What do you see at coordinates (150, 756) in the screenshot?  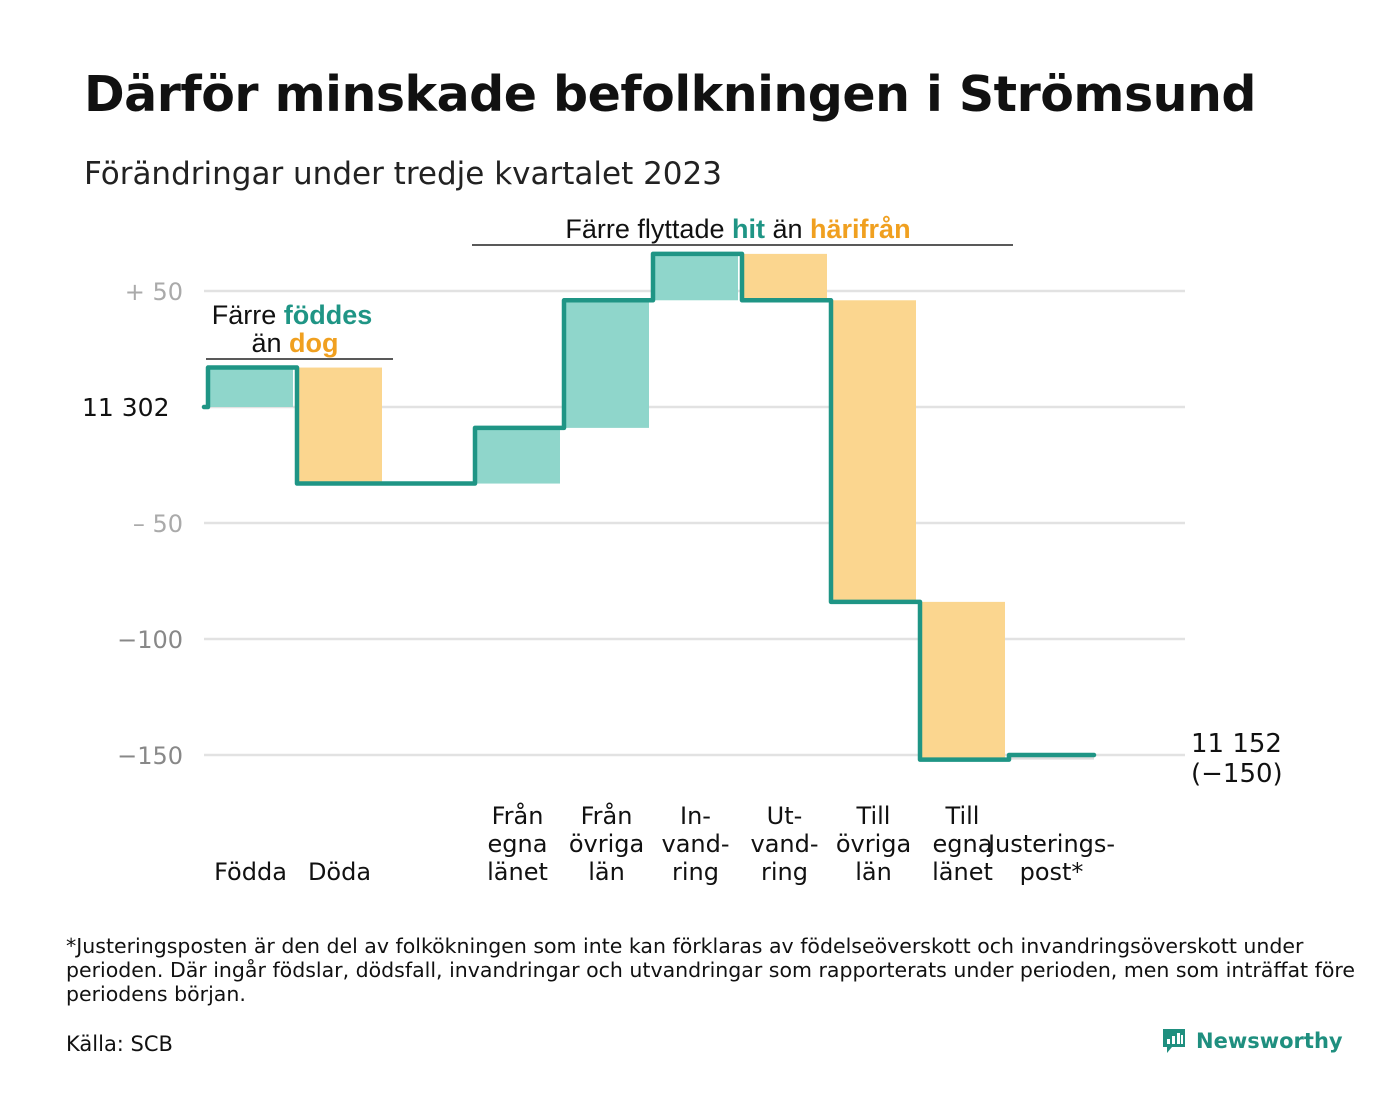 I see `y-tick-label: −150` at bounding box center [150, 756].